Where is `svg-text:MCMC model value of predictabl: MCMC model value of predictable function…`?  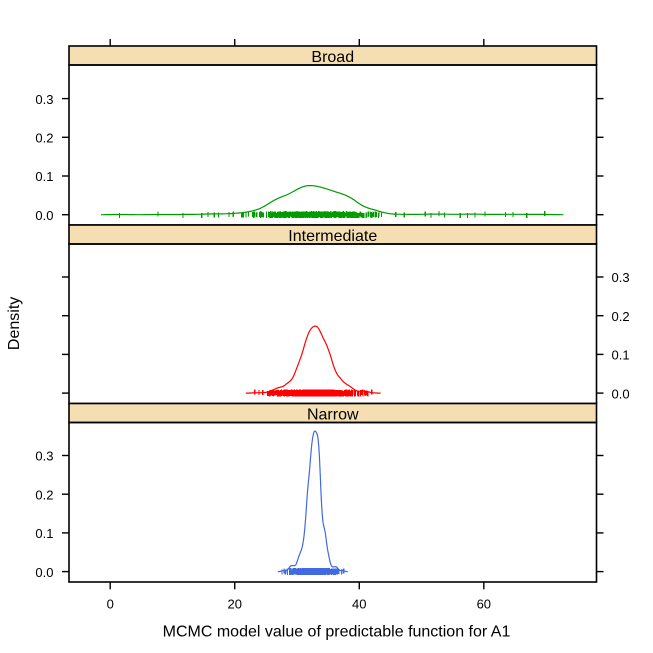 svg-text:MCMC model value of predictabl: MCMC model value of predictable function… is located at coordinates (337, 632).